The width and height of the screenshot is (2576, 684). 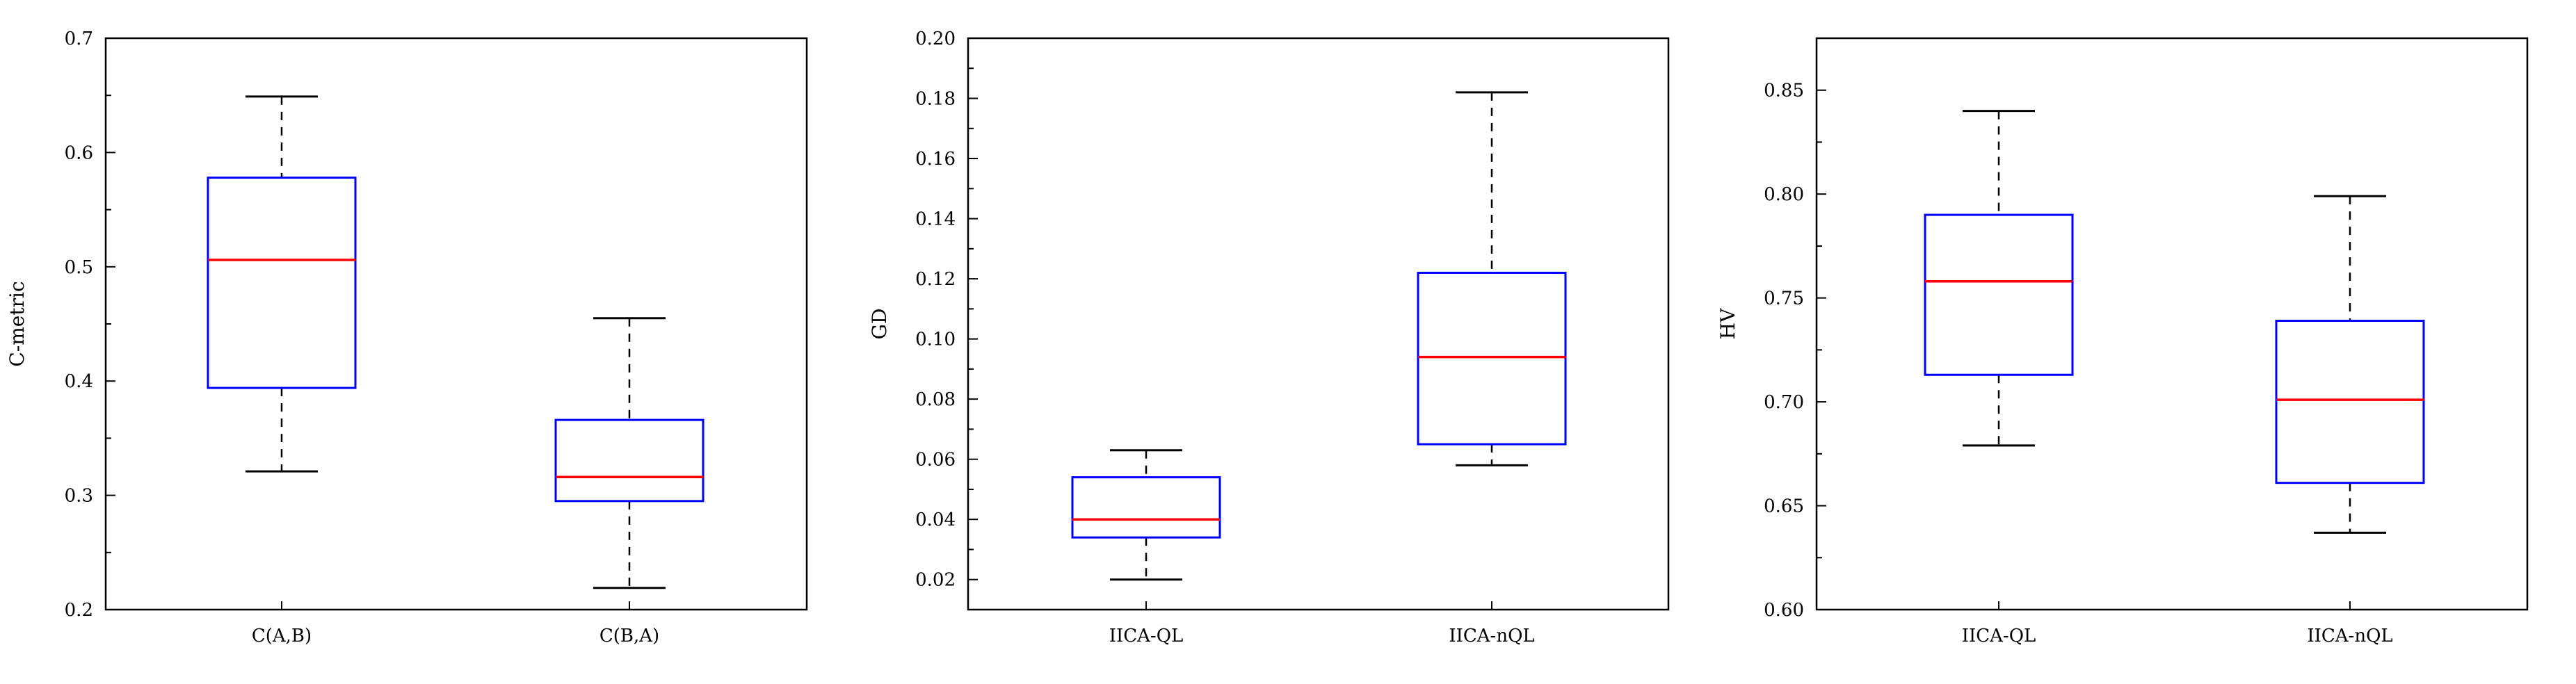 What do you see at coordinates (935, 399) in the screenshot?
I see `y-tick-label: 0.08` at bounding box center [935, 399].